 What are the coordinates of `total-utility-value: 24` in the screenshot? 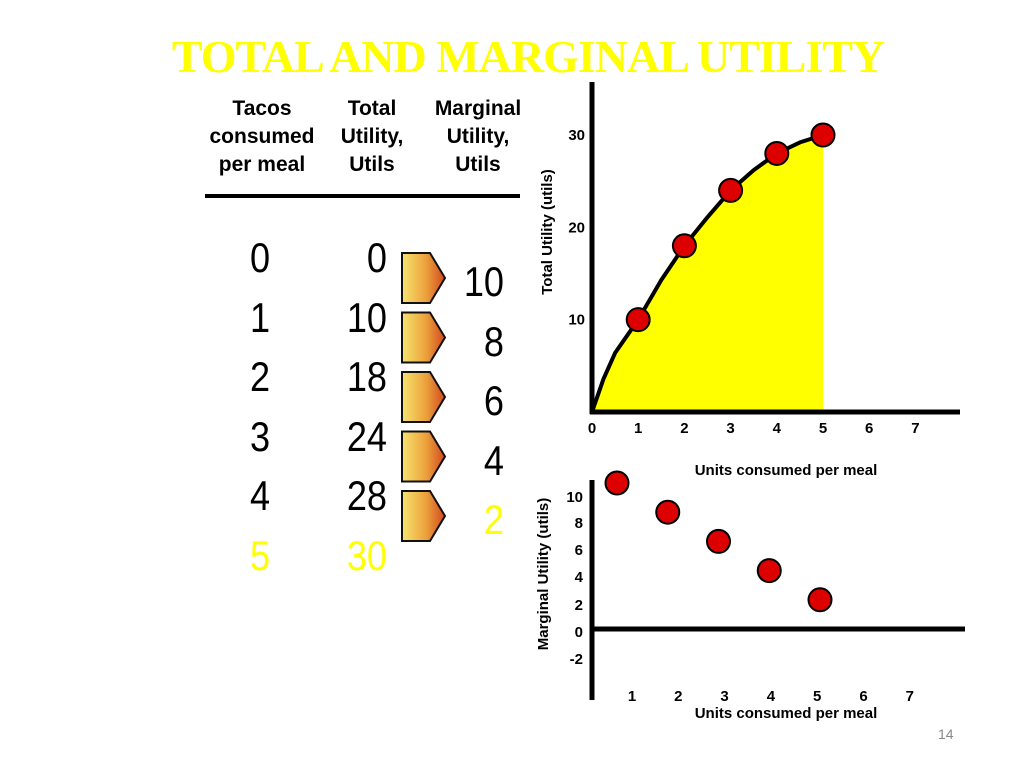 It's located at (366, 436).